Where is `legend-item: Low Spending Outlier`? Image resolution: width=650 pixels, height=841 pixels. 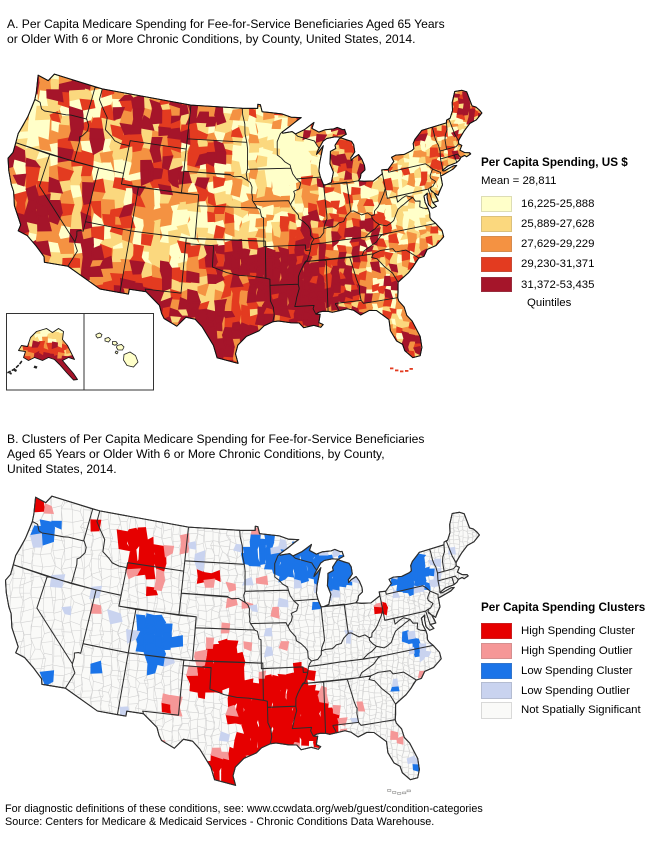 legend-item: Low Spending Outlier is located at coordinates (565, 690).